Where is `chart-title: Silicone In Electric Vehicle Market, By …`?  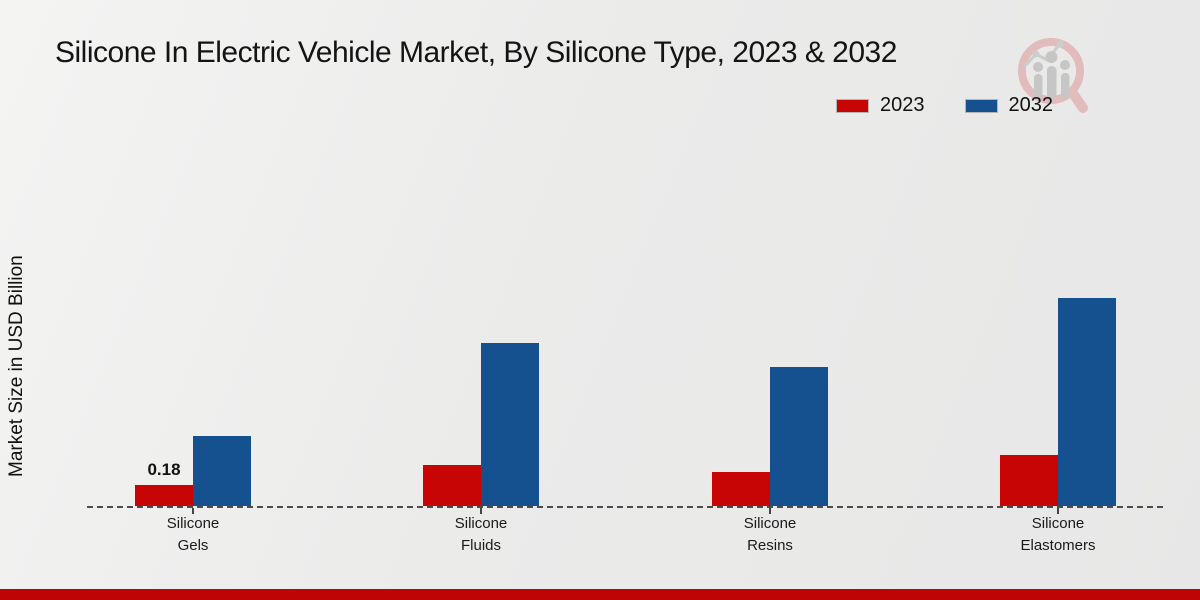
chart-title: Silicone In Electric Vehicle Market, By … is located at coordinates (476, 52).